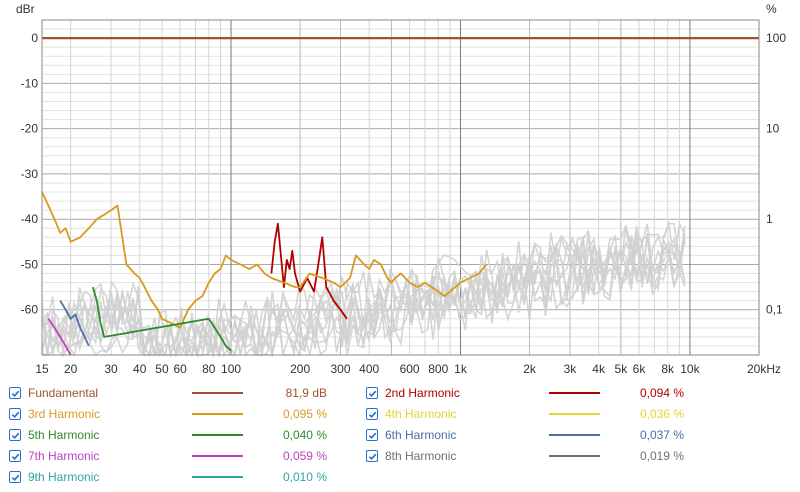  Describe the element at coordinates (769, 219) in the screenshot. I see `y-right-tick-label: 1` at that location.